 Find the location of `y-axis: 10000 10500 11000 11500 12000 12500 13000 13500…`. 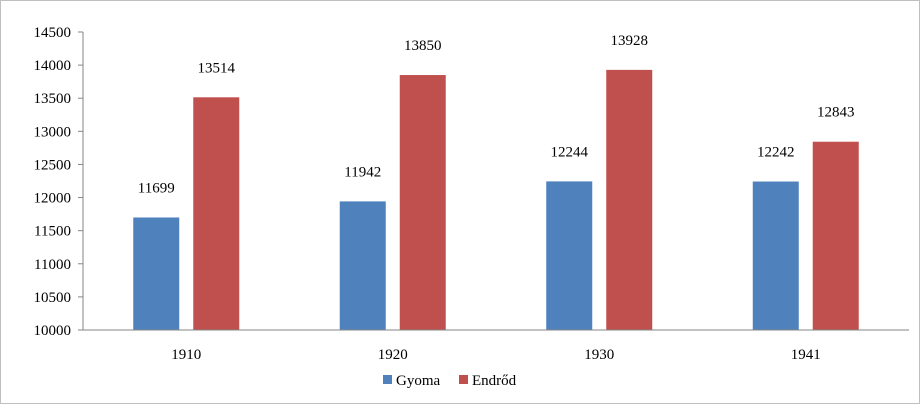

y-axis: 10000 10500 11000 11500 12000 12500 13000 13500… is located at coordinates (59, 182).